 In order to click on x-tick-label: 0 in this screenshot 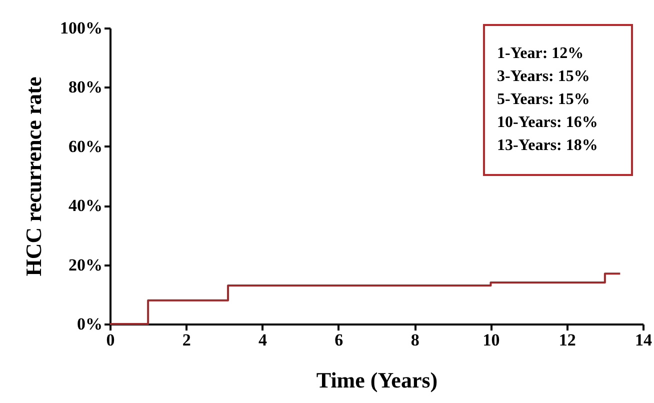, I will do `click(110, 340)`.